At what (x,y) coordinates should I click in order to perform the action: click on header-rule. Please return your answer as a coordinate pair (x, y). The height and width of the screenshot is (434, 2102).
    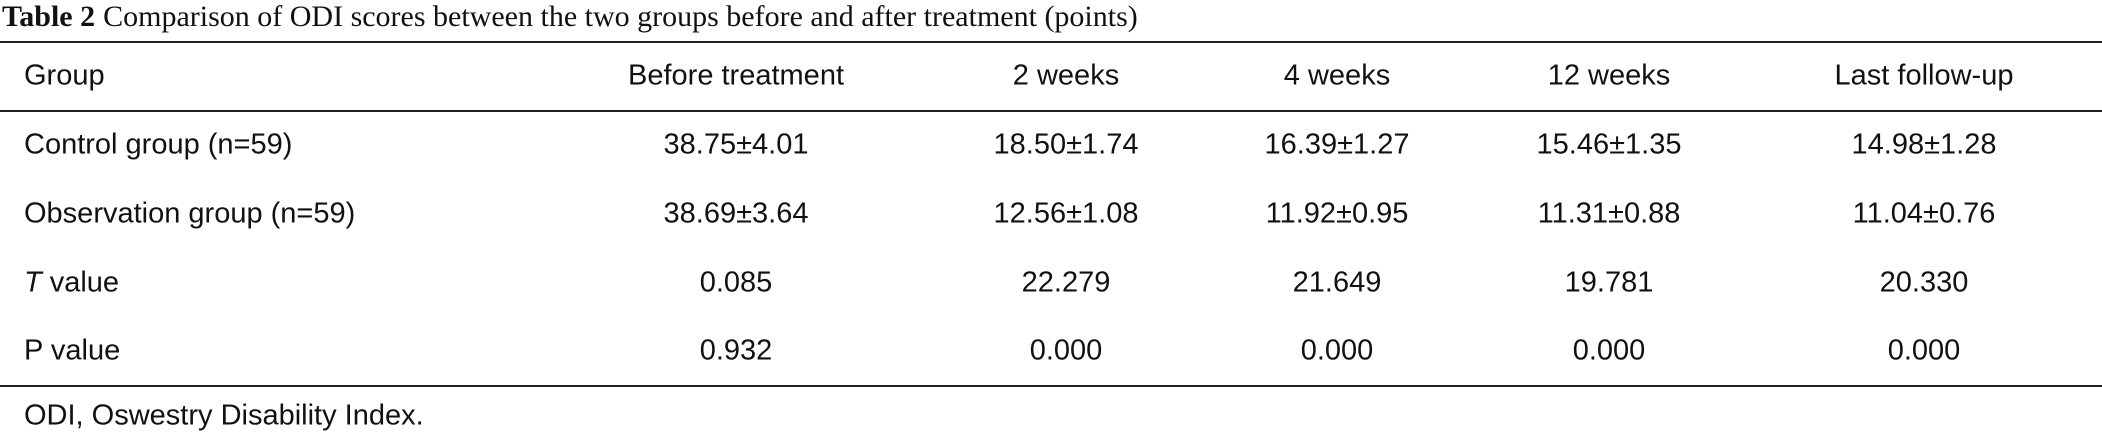
    Looking at the image, I should click on (1051, 111).